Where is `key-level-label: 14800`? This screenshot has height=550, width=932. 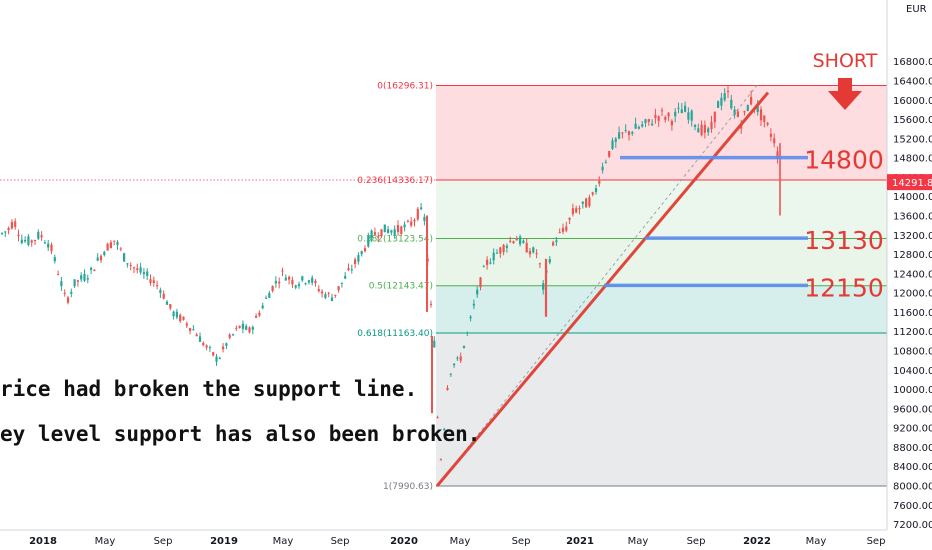 key-level-label: 14800 is located at coordinates (844, 160).